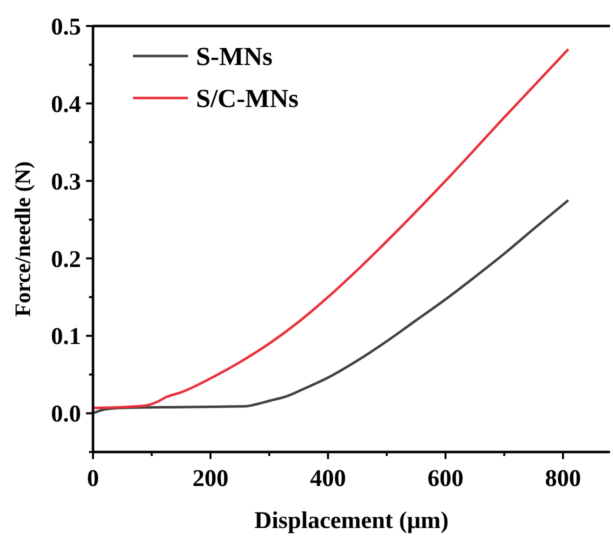 The height and width of the screenshot is (540, 614). Describe the element at coordinates (328, 479) in the screenshot. I see `x-tick-label: 400` at that location.